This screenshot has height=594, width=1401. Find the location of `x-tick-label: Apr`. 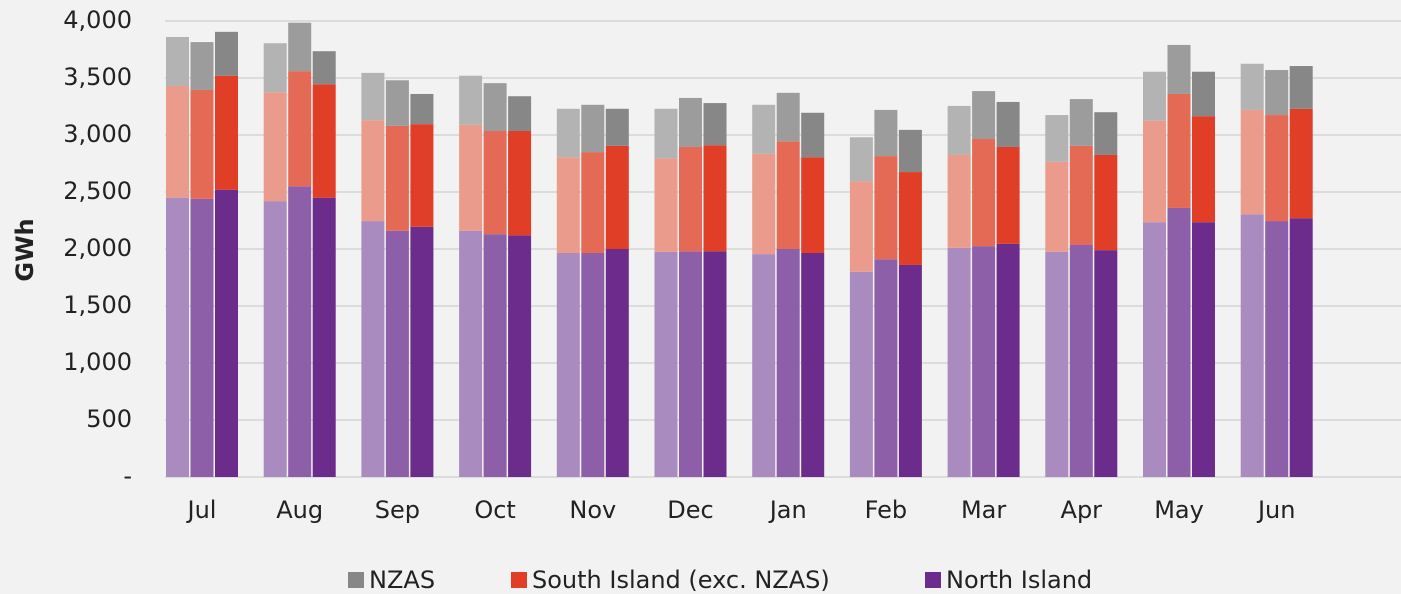

x-tick-label: Apr is located at coordinates (1082, 510).